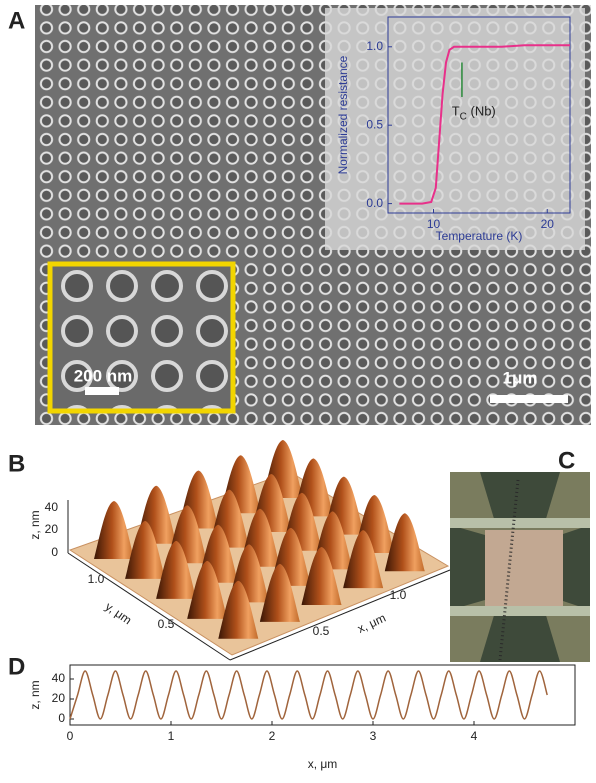 The width and height of the screenshot is (596, 783). I want to click on panel-label: B, so click(16, 463).